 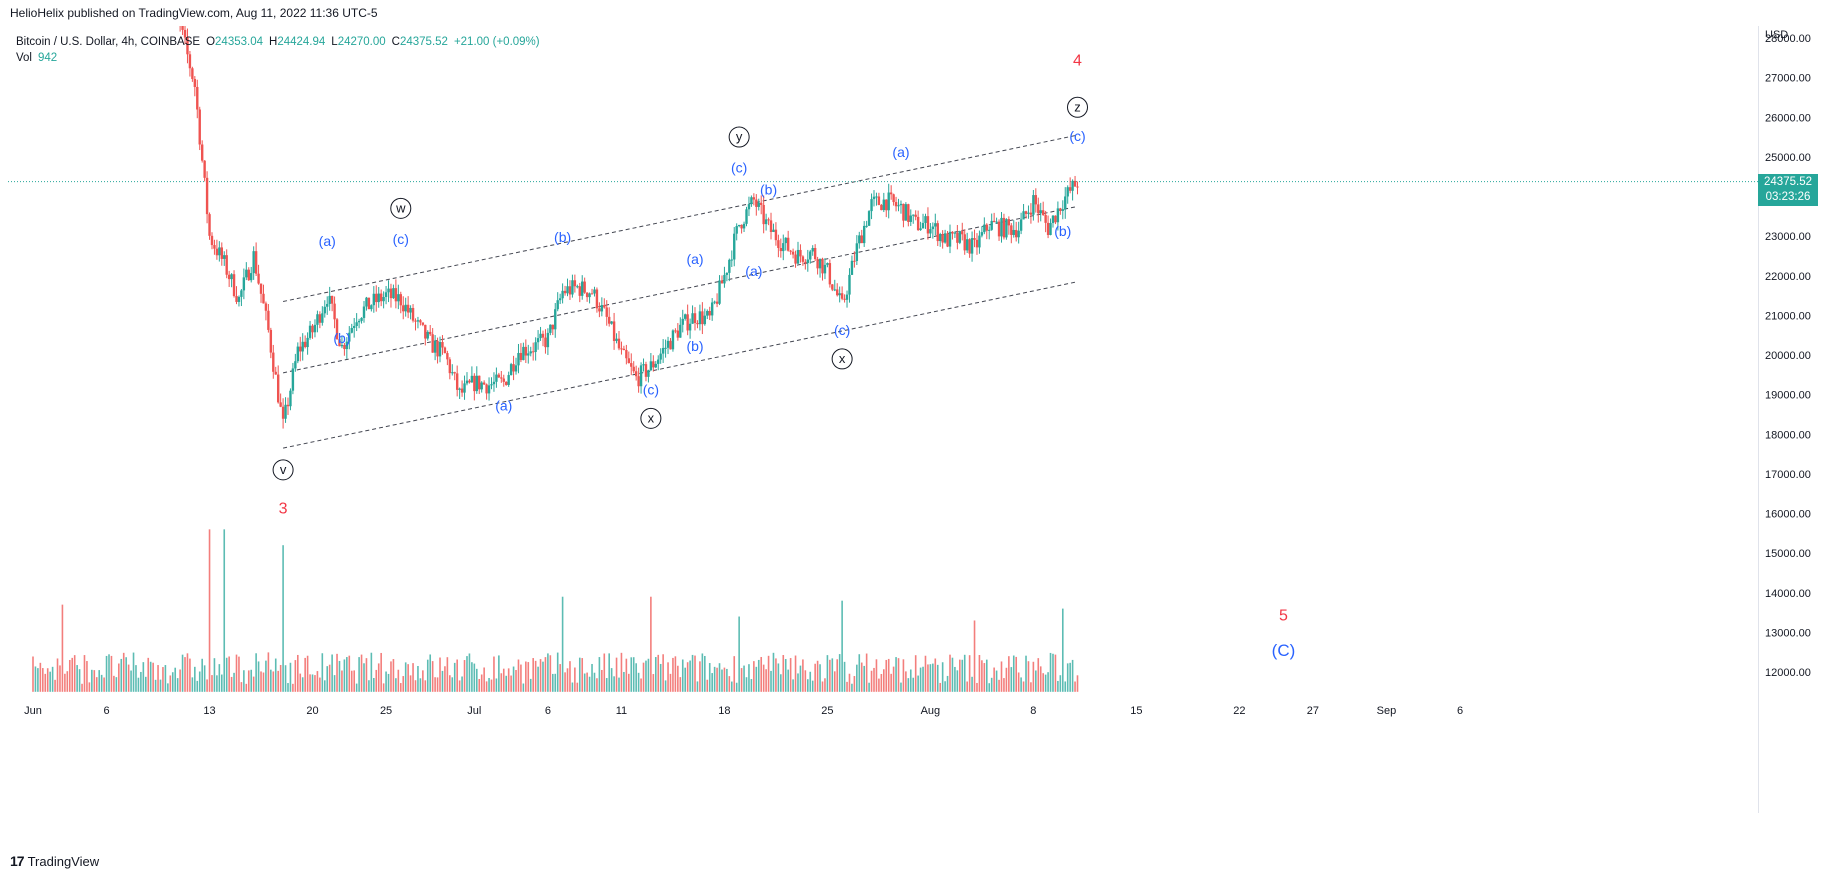 What do you see at coordinates (1788, 435) in the screenshot?
I see `y-tick-label: 18000.00` at bounding box center [1788, 435].